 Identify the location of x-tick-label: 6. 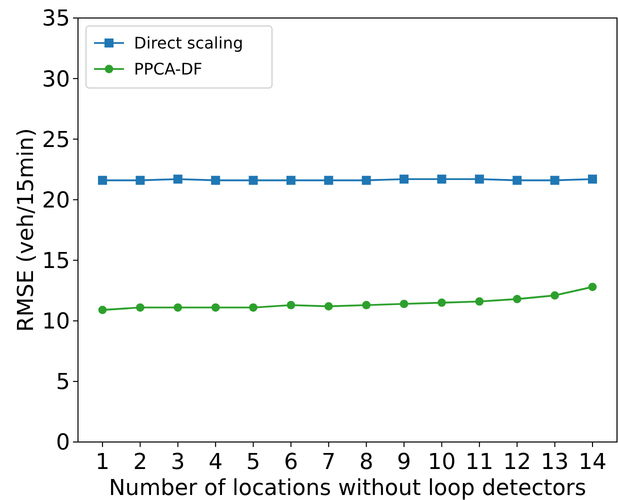
(291, 462).